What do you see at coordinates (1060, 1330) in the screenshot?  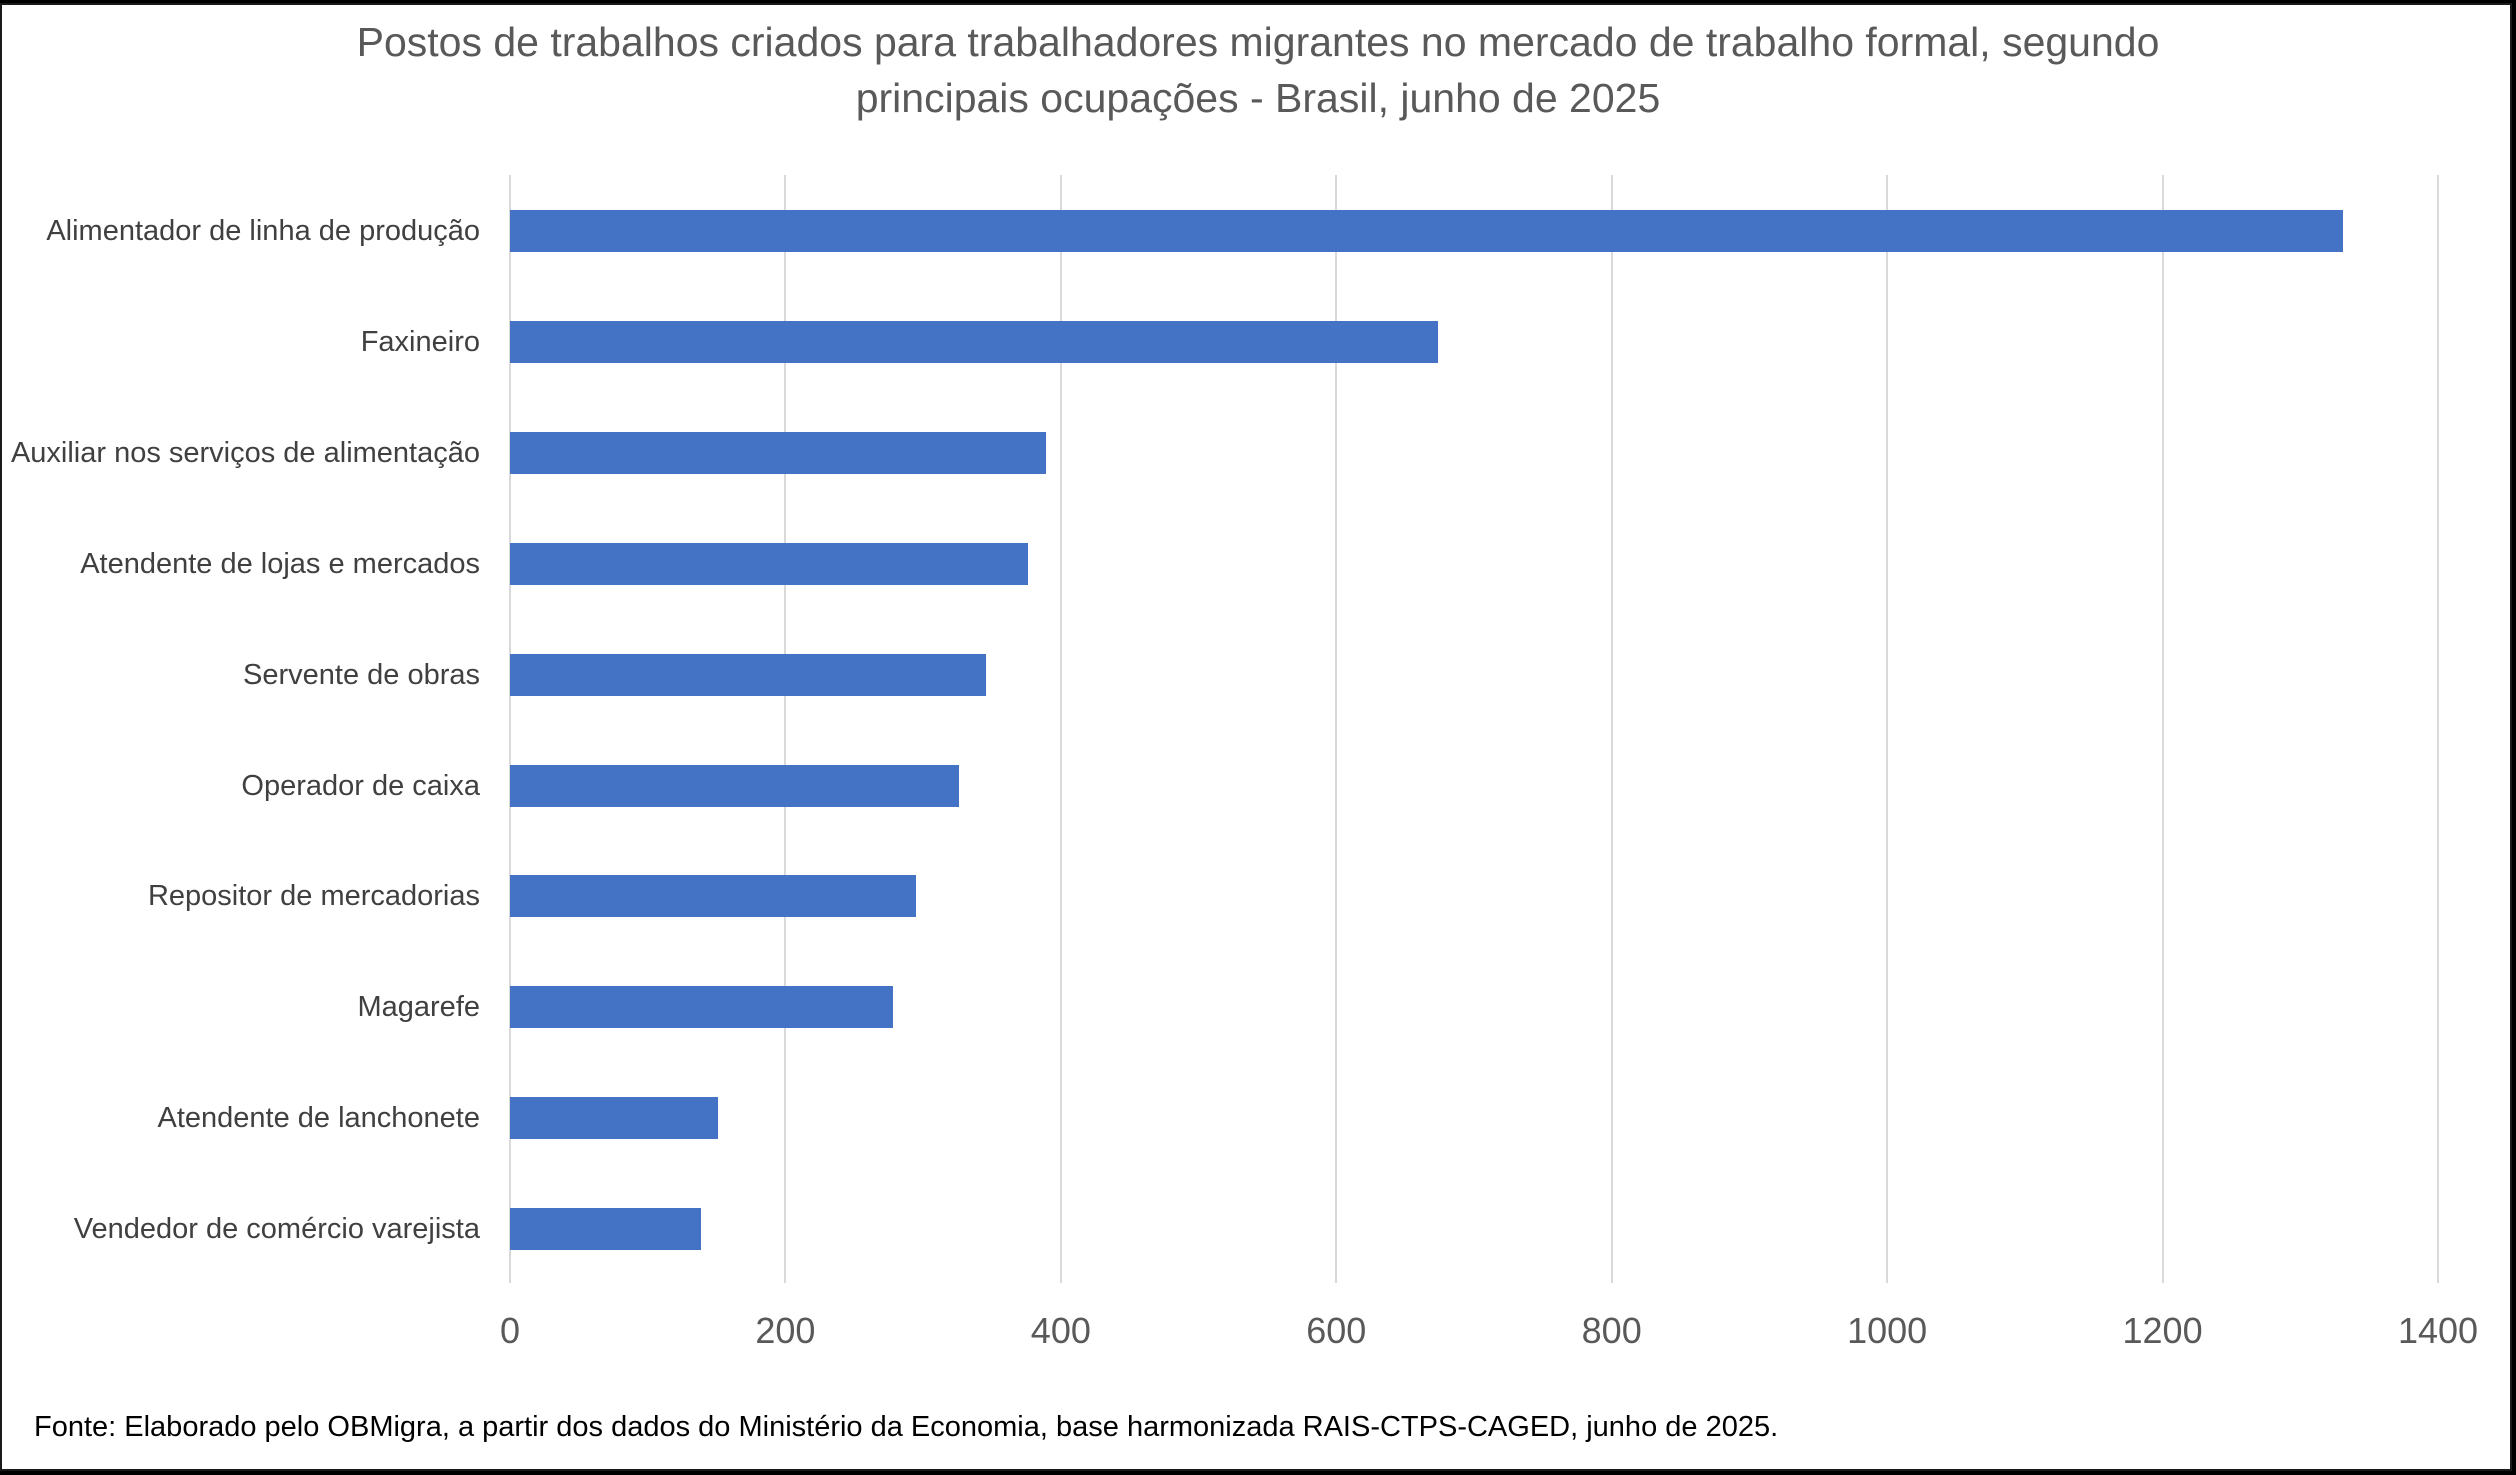 I see `x-tick-label: 400` at bounding box center [1060, 1330].